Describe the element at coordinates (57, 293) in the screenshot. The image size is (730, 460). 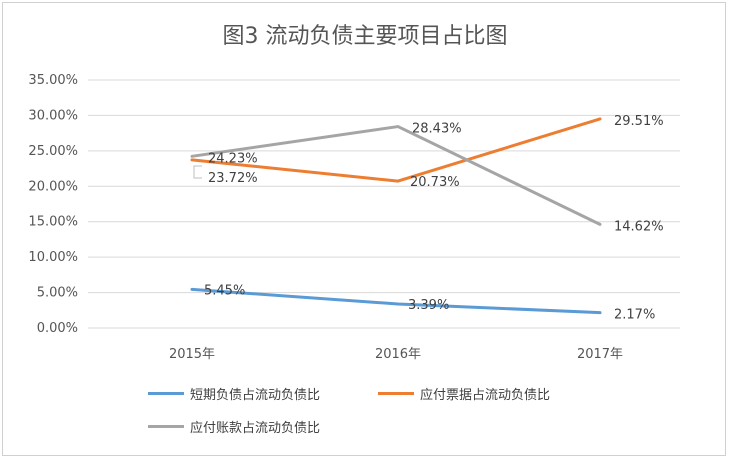
I see `y-tick-label-1: 5.00%` at that location.